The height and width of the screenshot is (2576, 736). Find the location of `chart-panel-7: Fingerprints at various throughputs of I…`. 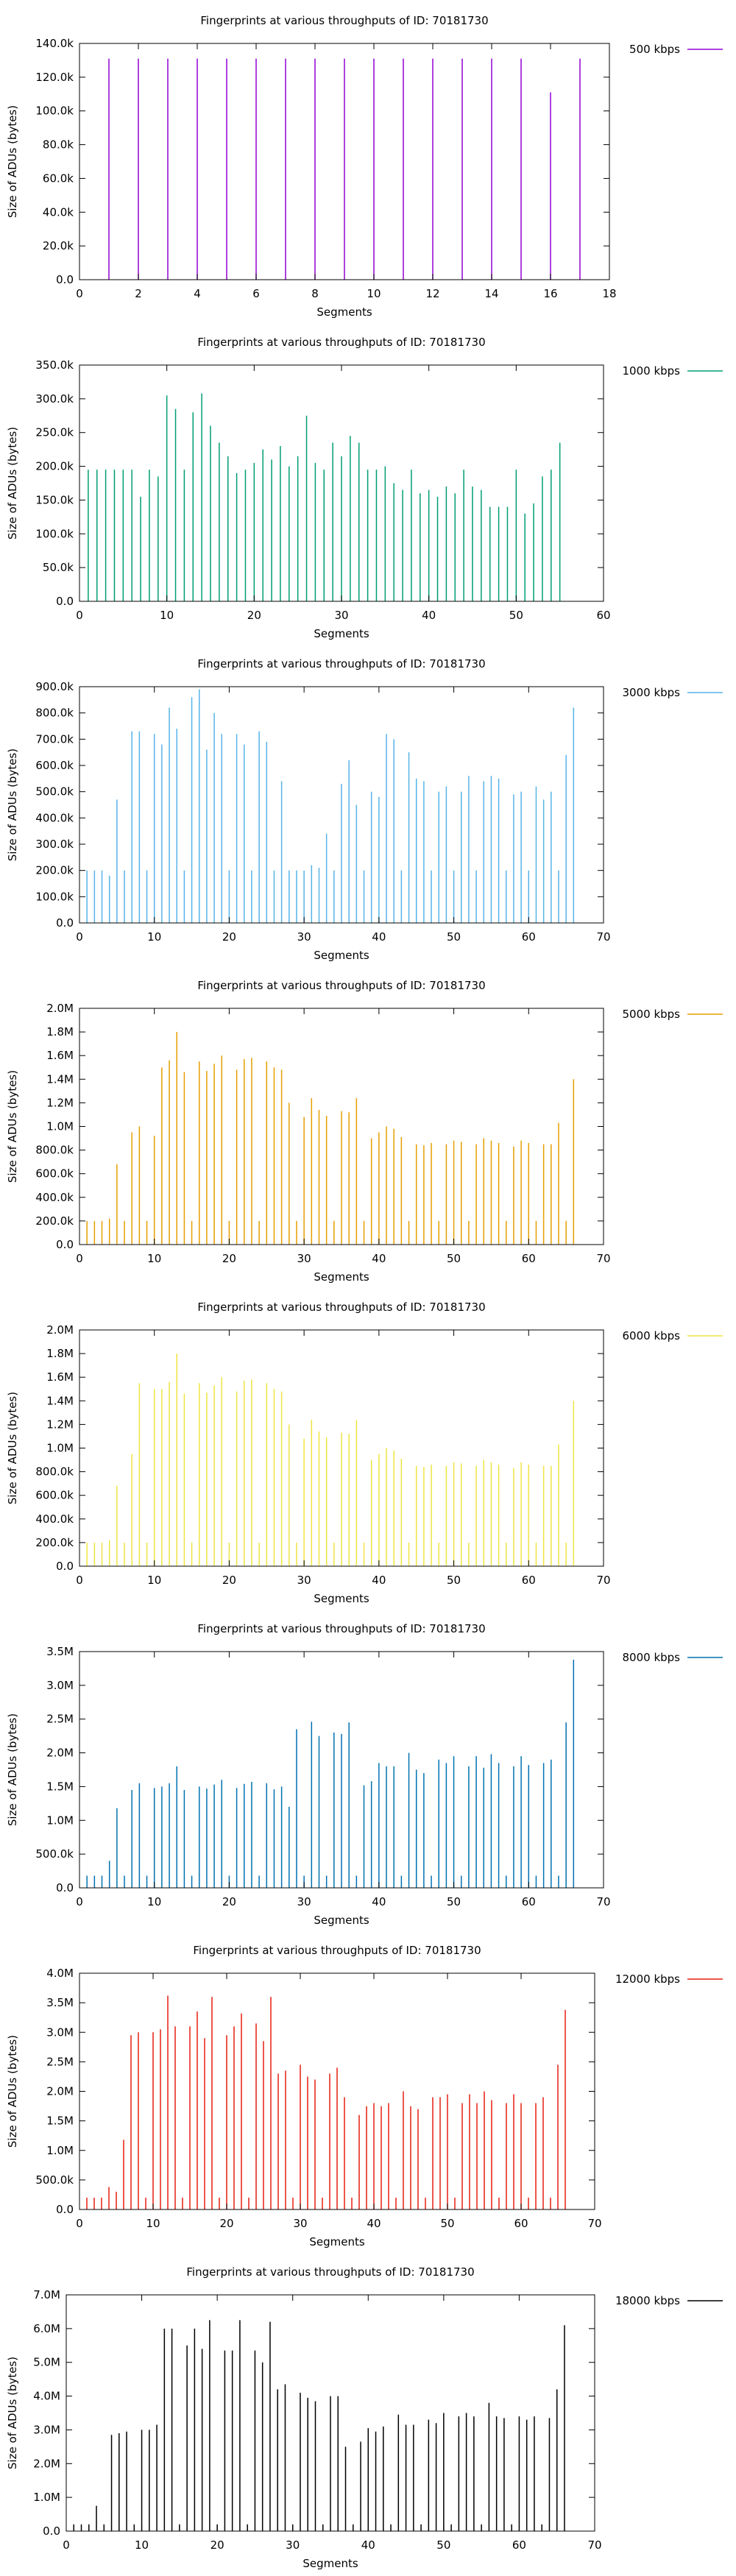

chart-panel-7: Fingerprints at various throughputs of I… is located at coordinates (364, 2096).